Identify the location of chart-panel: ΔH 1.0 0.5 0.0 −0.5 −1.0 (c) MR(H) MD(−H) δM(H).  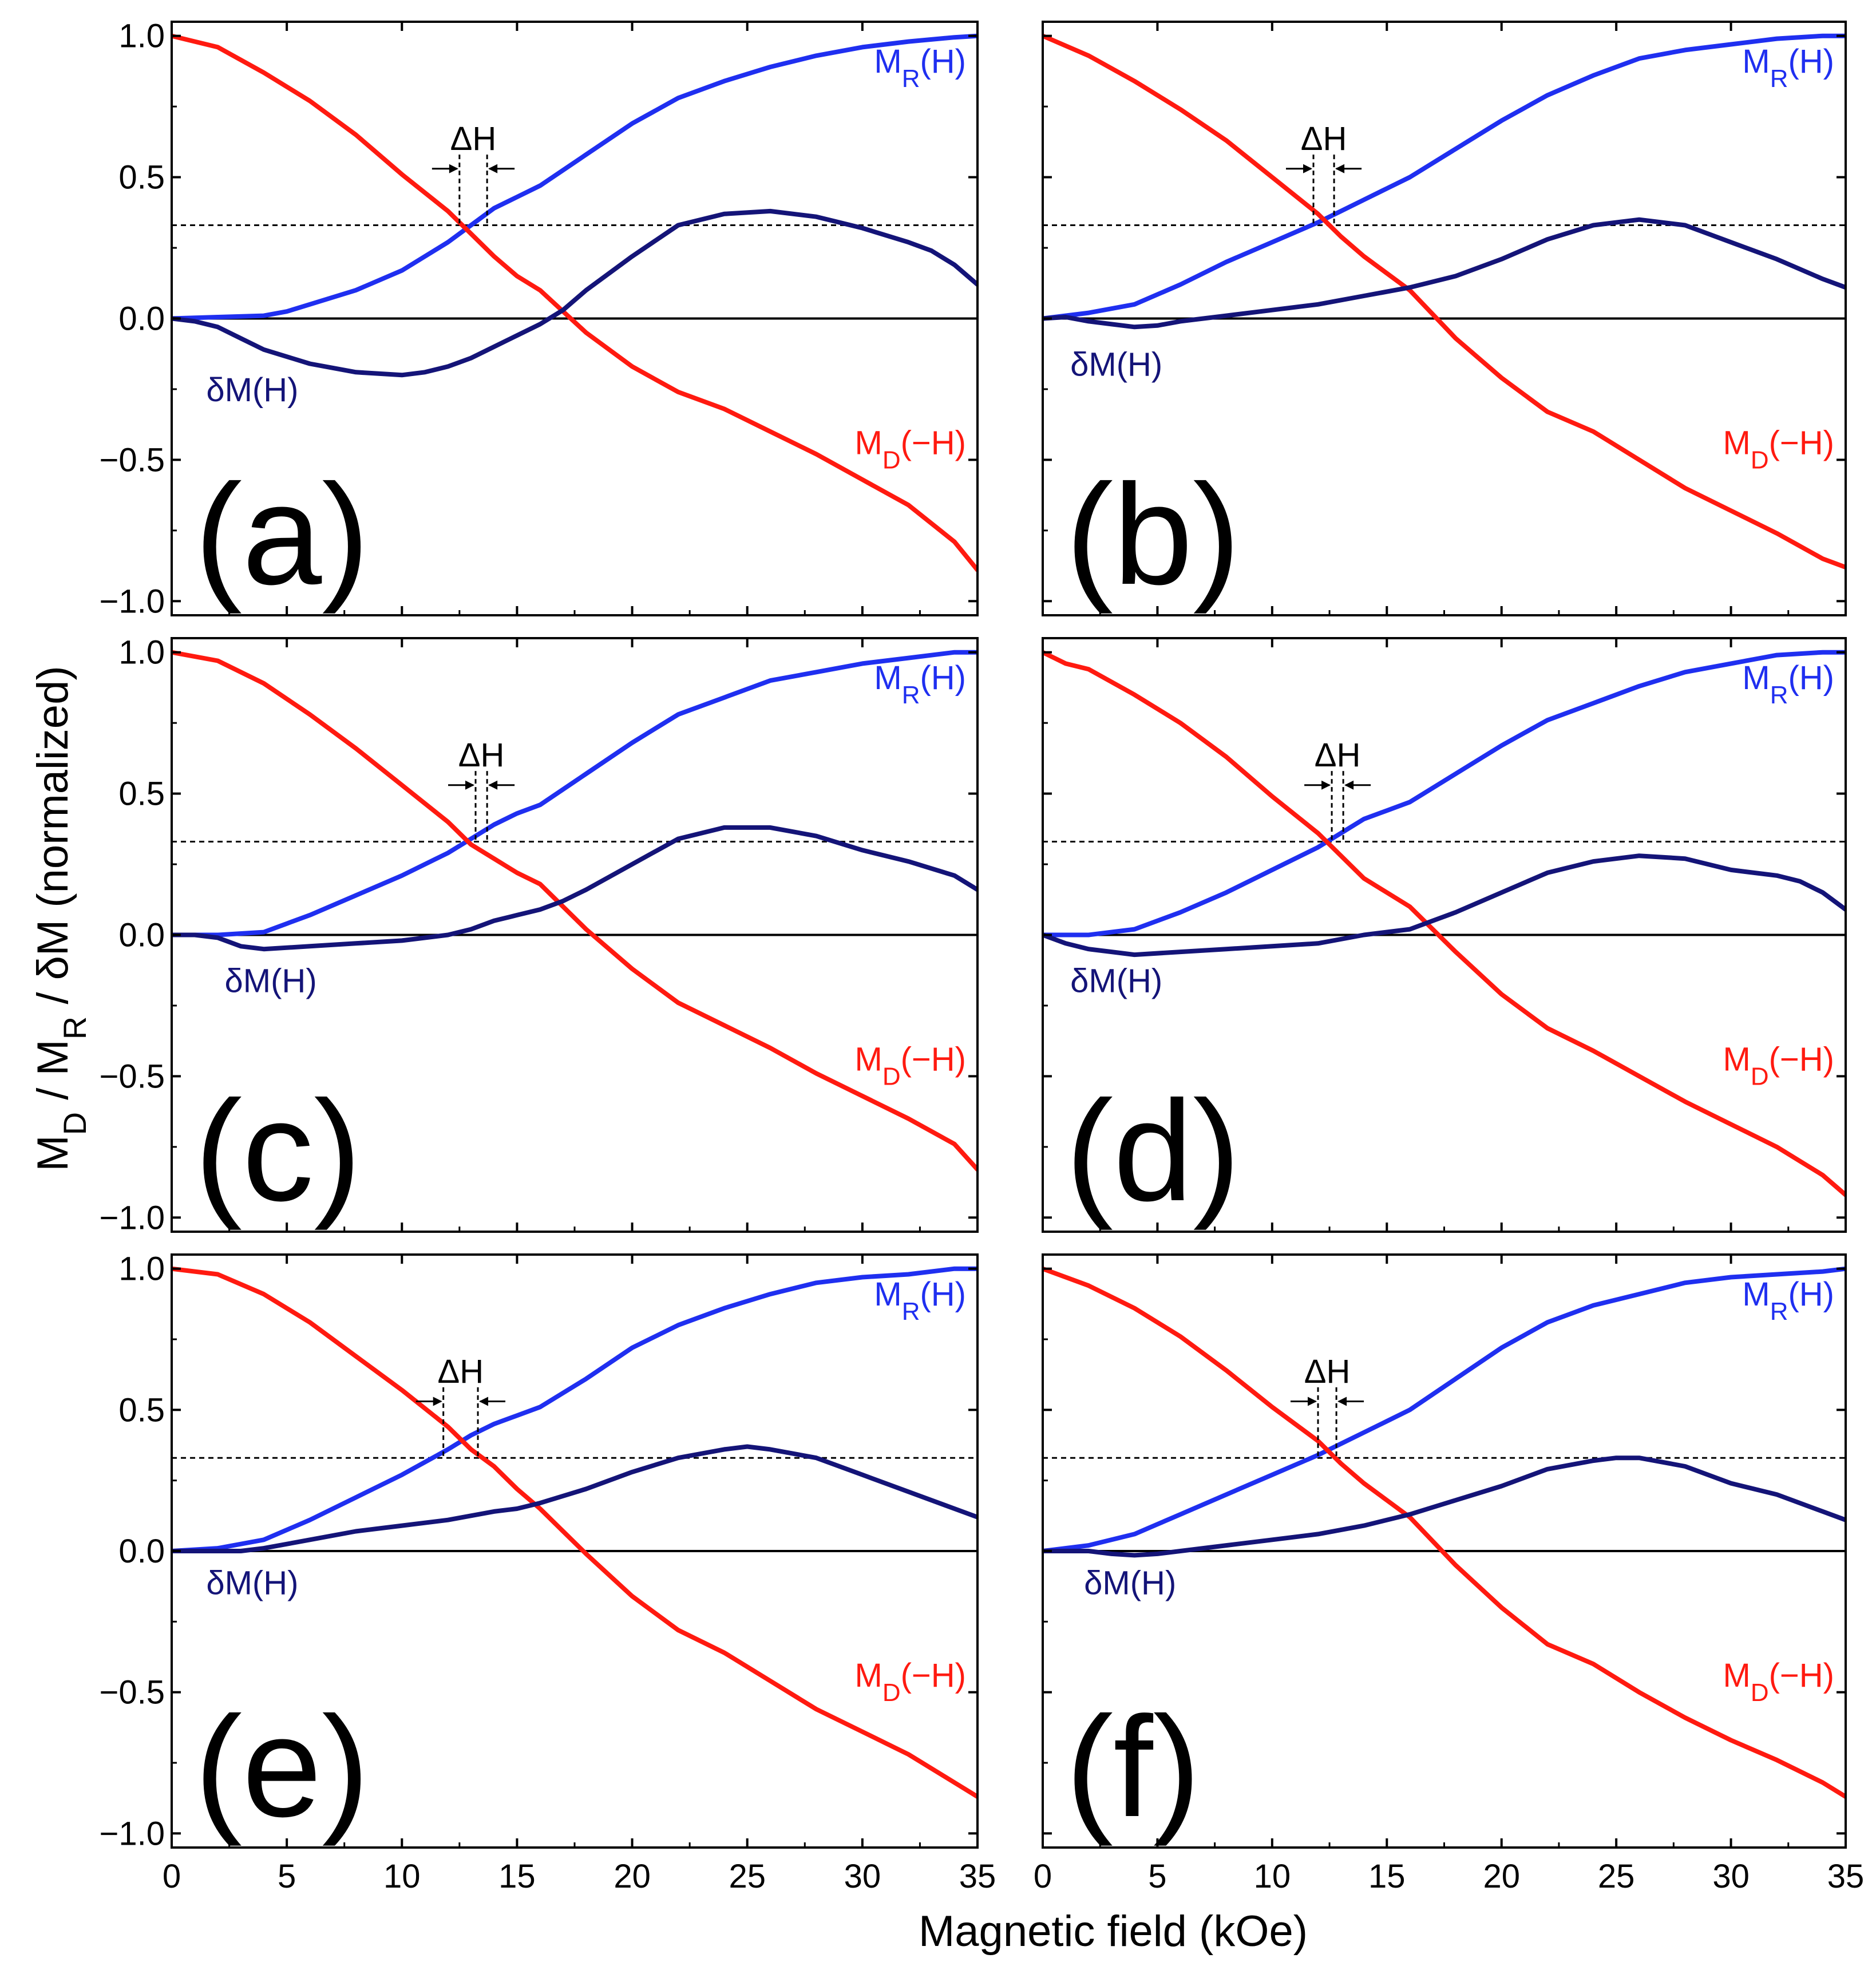
(539, 935).